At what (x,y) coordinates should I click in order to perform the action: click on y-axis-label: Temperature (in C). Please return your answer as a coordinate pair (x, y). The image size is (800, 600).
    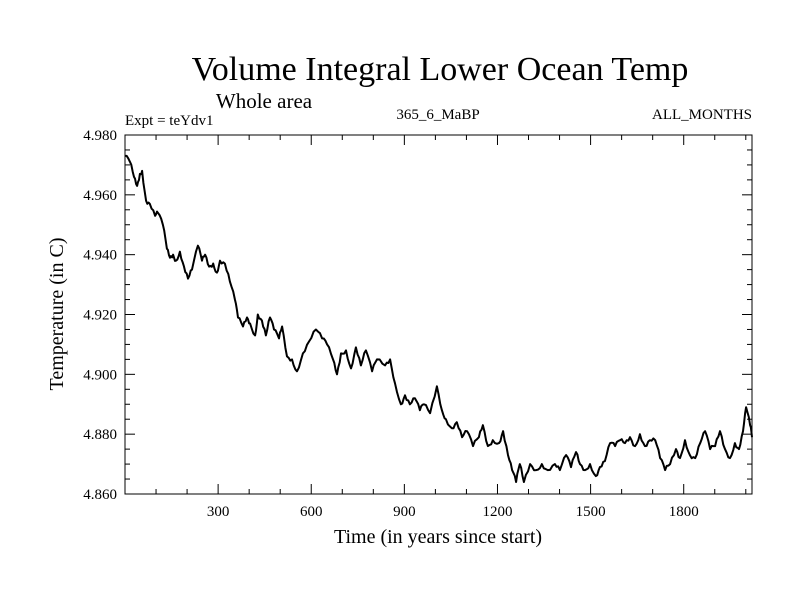
    Looking at the image, I should click on (57, 314).